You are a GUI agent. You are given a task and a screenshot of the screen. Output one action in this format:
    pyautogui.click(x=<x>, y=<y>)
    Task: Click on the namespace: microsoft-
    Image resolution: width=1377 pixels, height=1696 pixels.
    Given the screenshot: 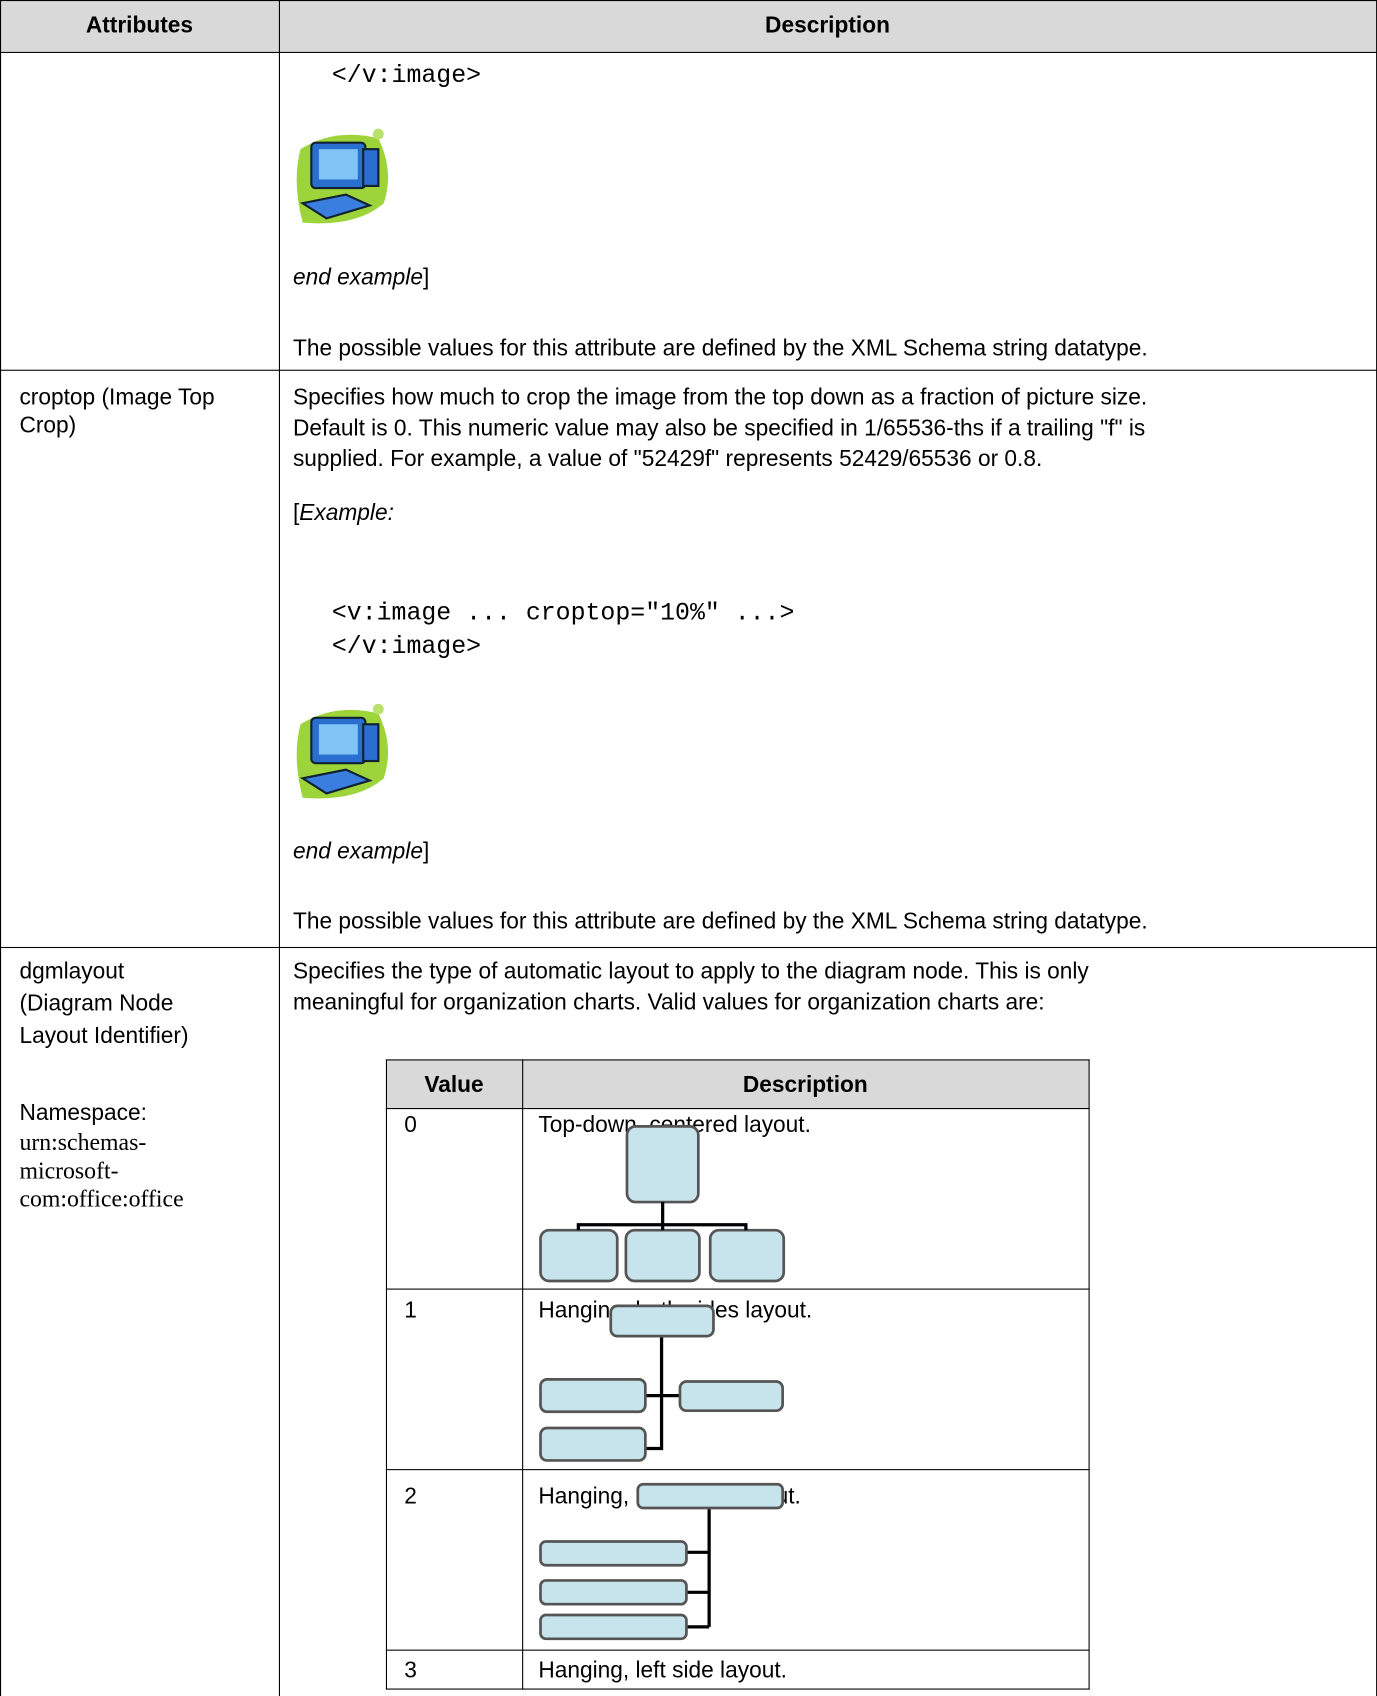 What is the action you would take?
    pyautogui.click(x=69, y=1170)
    